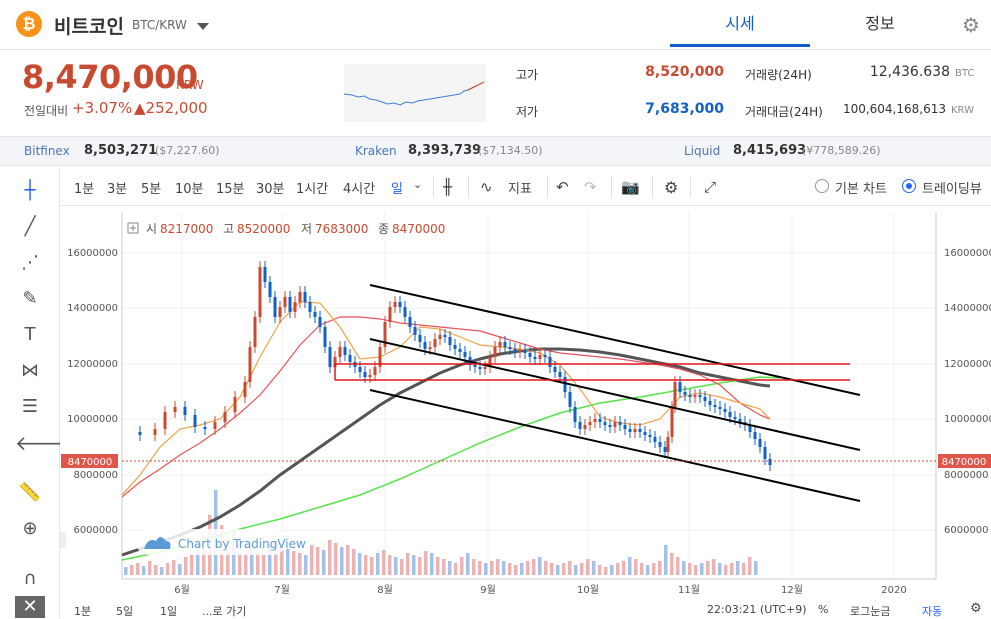  What do you see at coordinates (102, 108) in the screenshot?
I see `change-percent: +3.07%` at bounding box center [102, 108].